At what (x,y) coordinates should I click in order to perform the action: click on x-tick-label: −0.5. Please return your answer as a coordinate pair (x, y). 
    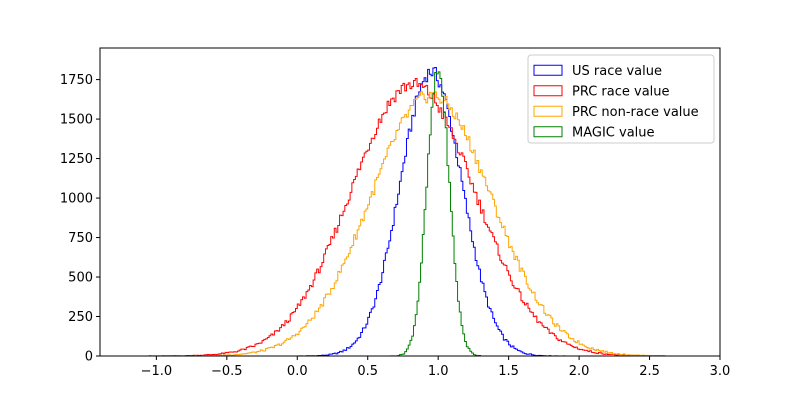
    Looking at the image, I should click on (227, 371).